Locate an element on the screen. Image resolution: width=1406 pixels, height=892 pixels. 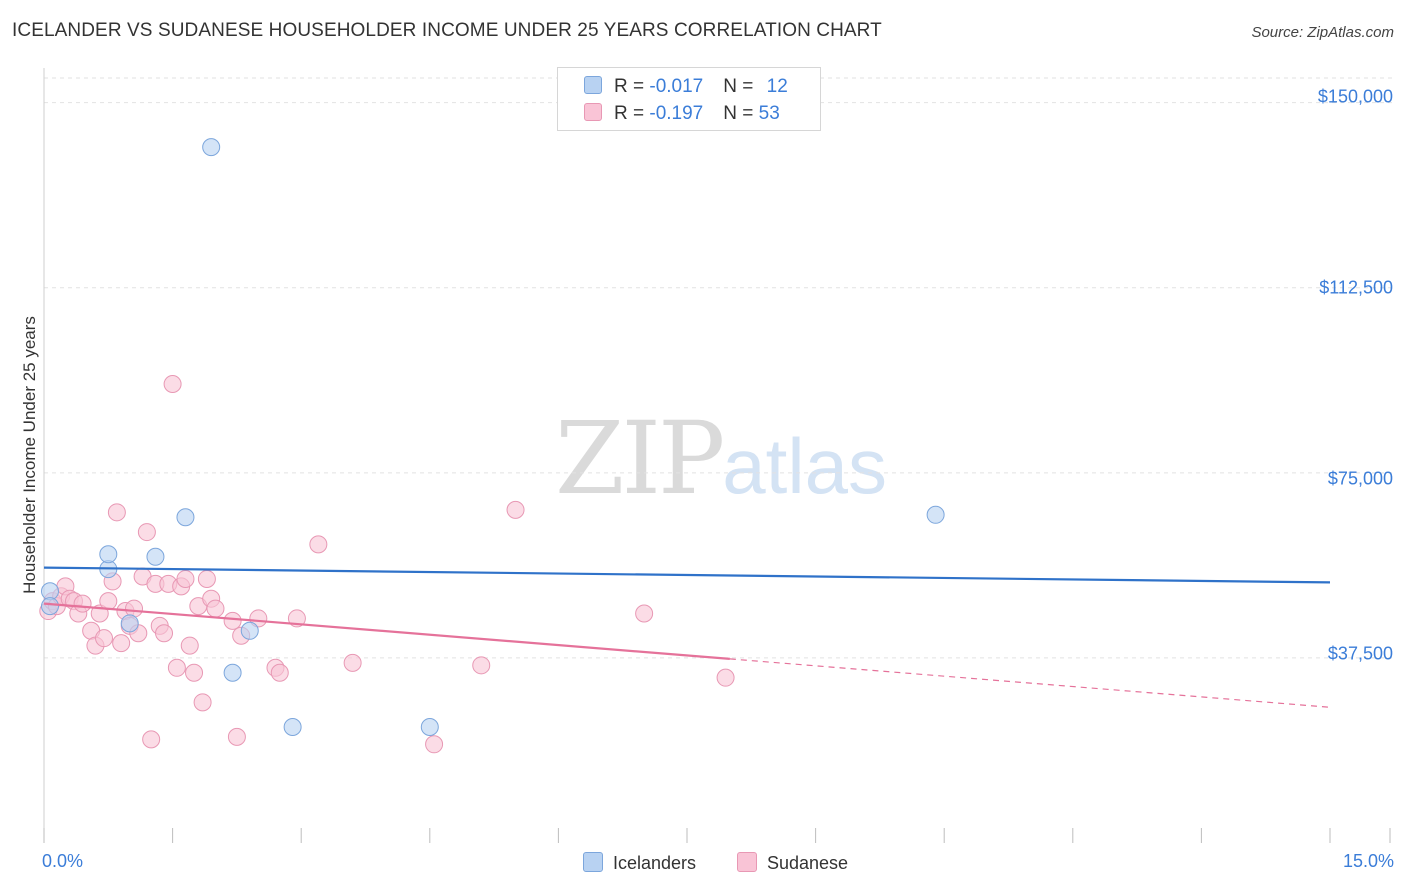
bottom-legend-sudanese: Sudanese is located at coordinates (792, 863).